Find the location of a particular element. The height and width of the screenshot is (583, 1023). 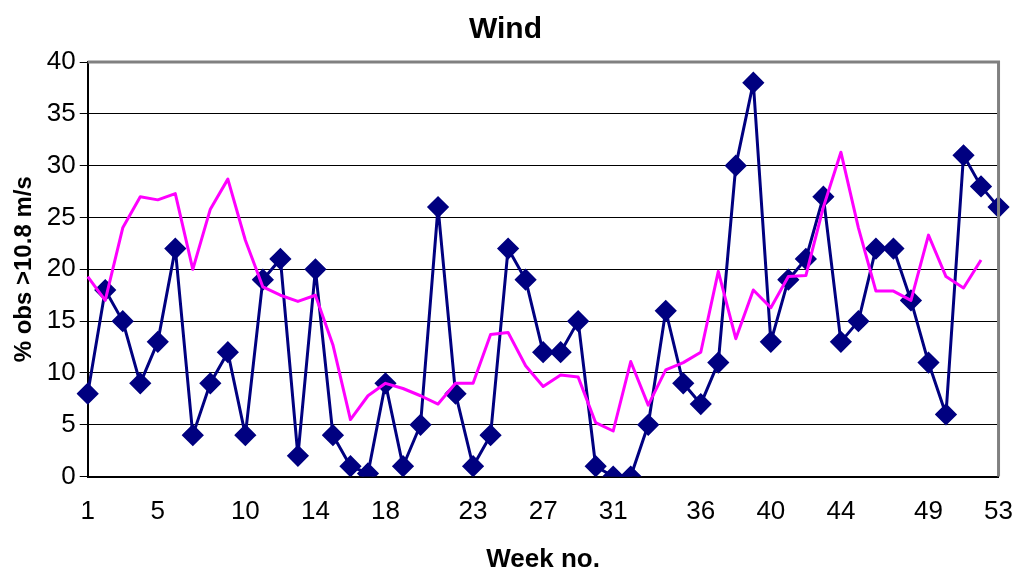

x-axis-title: Week no. is located at coordinates (543, 557).